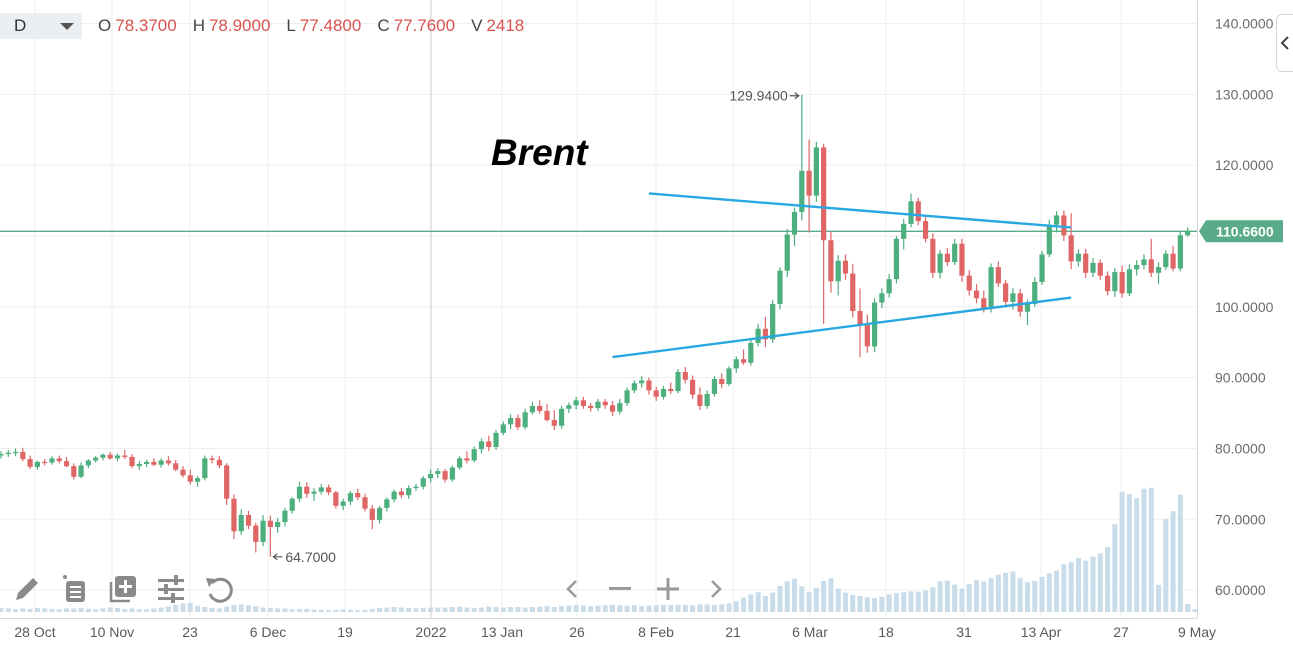 This screenshot has height=661, width=1293. I want to click on scroll-left-button, so click(572, 589).